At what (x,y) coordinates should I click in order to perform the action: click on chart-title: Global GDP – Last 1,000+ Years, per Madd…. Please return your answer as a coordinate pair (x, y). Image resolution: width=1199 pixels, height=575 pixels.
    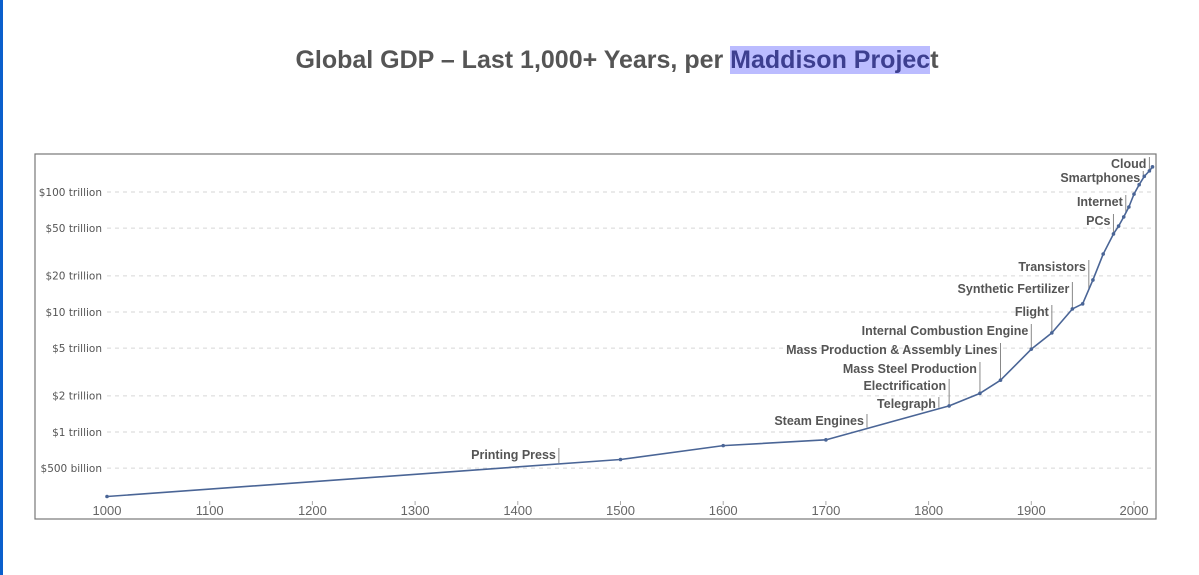
    Looking at the image, I should click on (599, 60).